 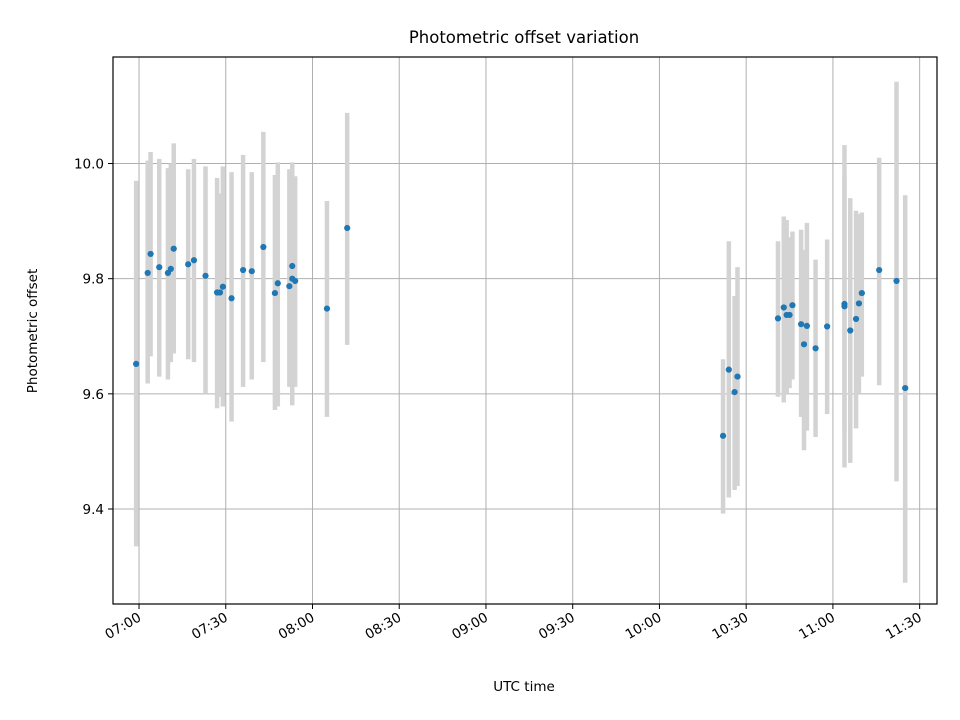 What do you see at coordinates (93, 280) in the screenshot?
I see `y-tick-label: 9.8` at bounding box center [93, 280].